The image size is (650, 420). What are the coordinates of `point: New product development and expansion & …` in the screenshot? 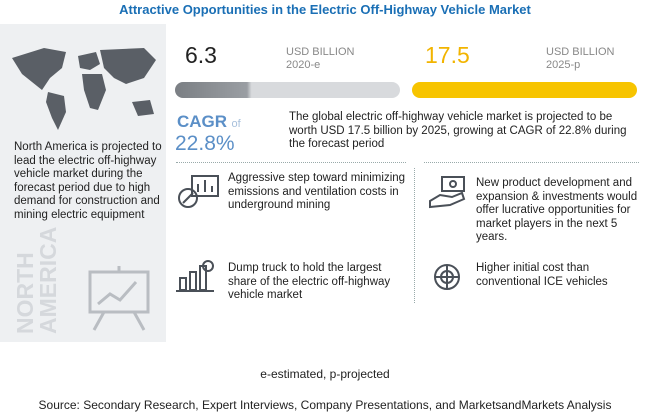 It's located at (557, 210).